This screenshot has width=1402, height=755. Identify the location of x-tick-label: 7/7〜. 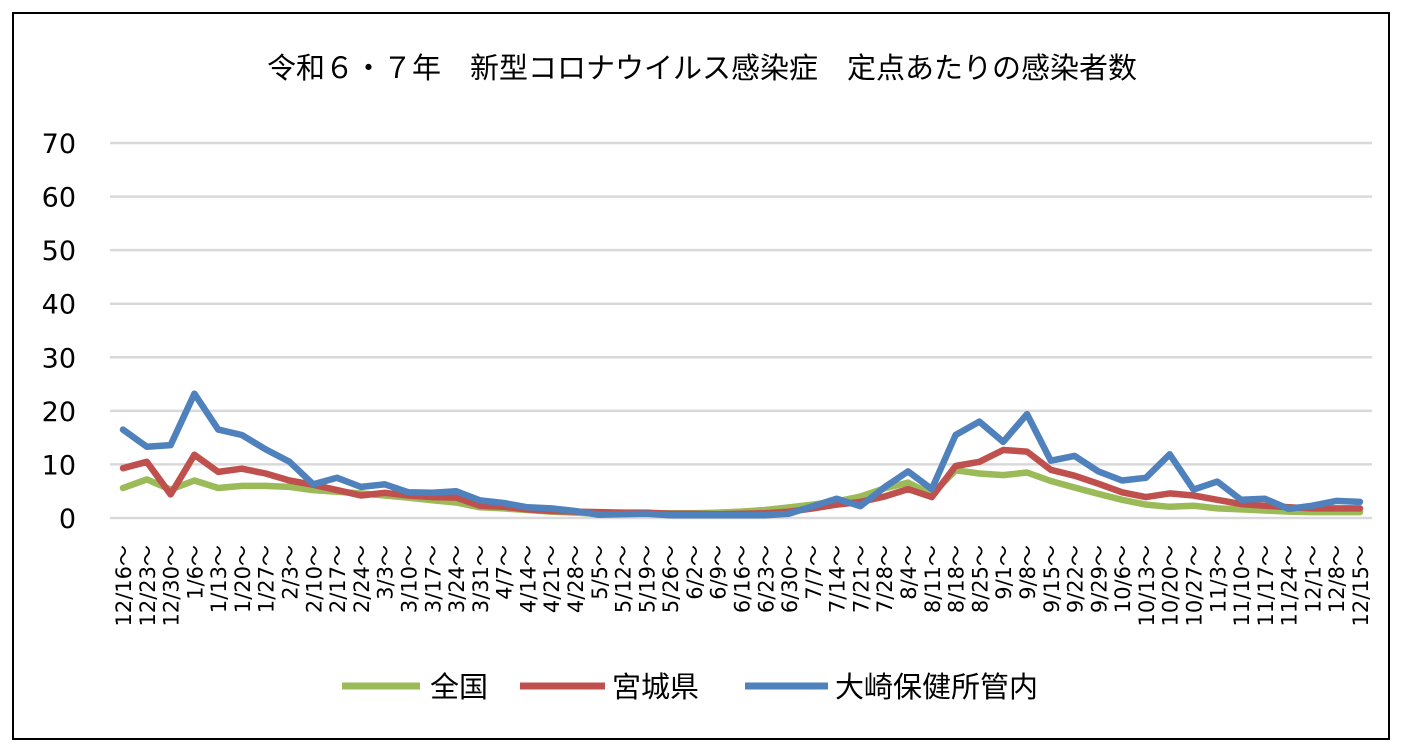
(814, 572).